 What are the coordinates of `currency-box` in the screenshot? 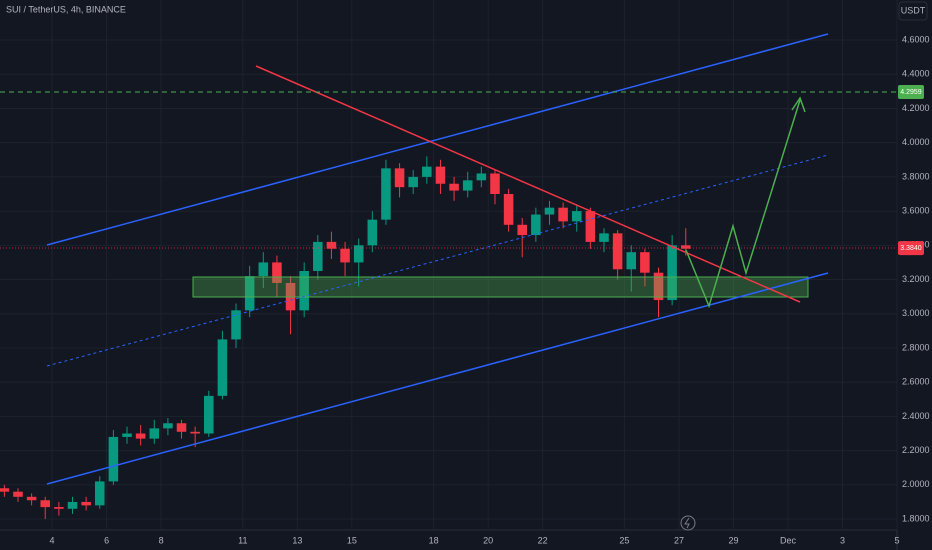 It's located at (913, 11).